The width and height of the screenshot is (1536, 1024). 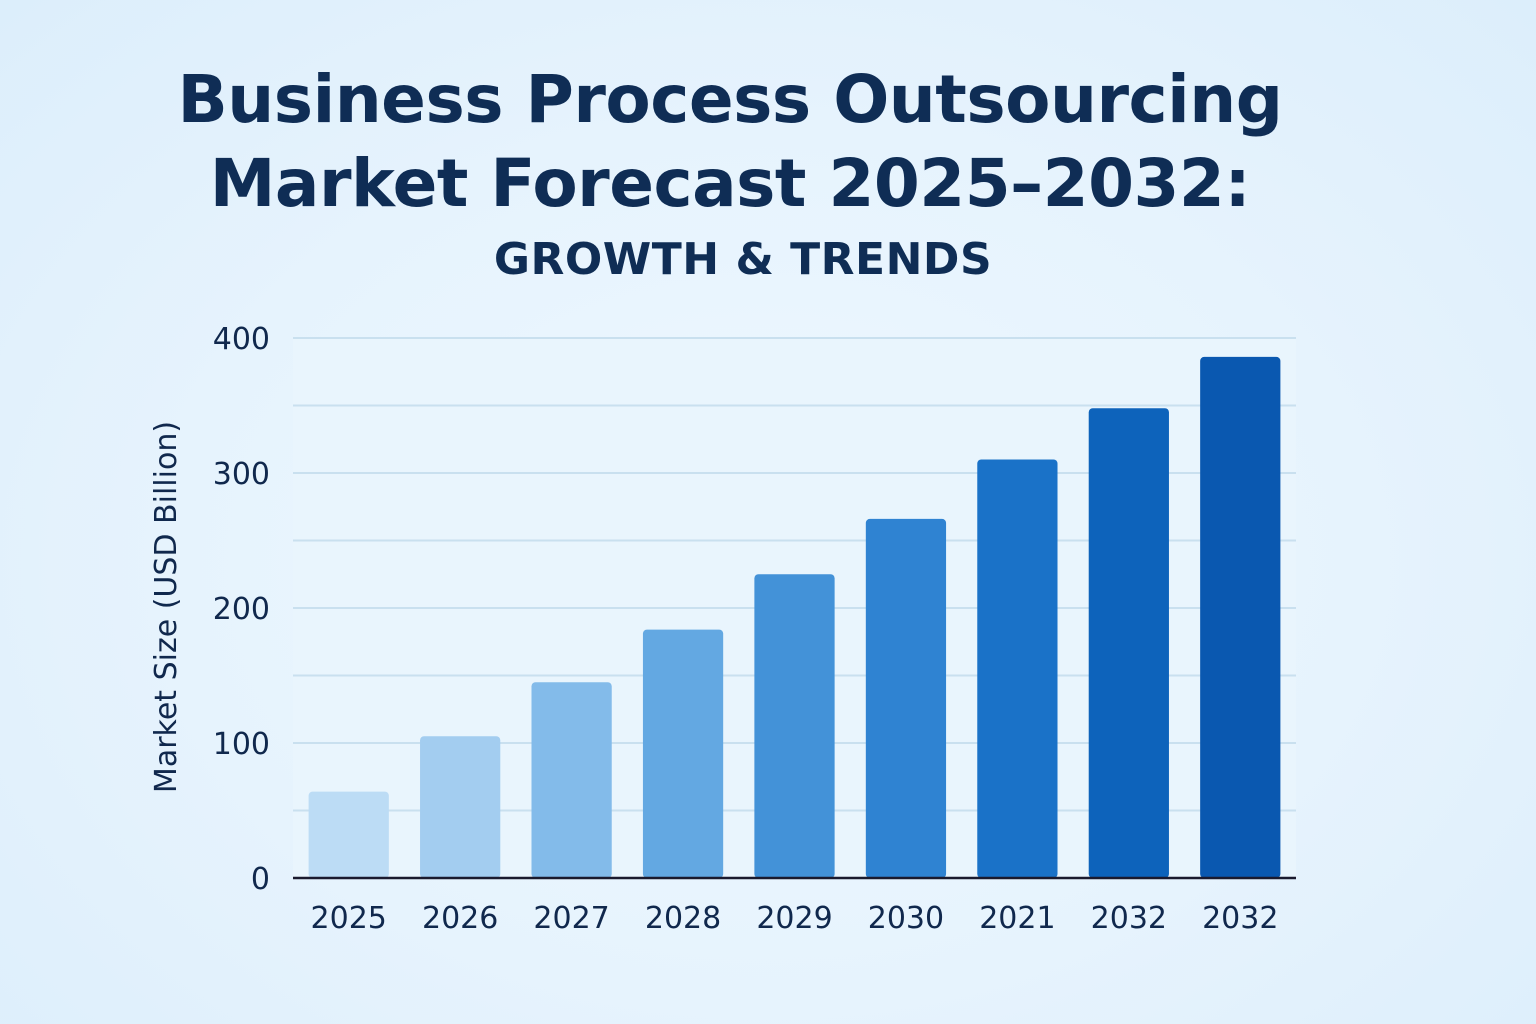 I want to click on x-tick-label: 2028, so click(x=683, y=918).